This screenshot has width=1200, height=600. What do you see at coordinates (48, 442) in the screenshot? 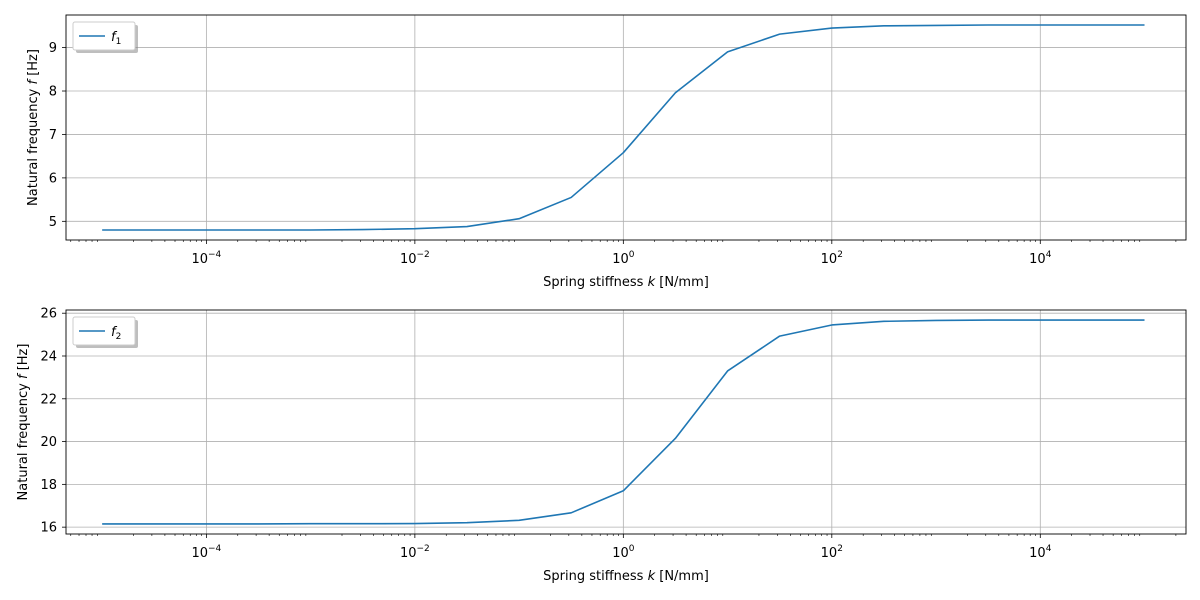
I see `y-tick-label: 20` at bounding box center [48, 442].